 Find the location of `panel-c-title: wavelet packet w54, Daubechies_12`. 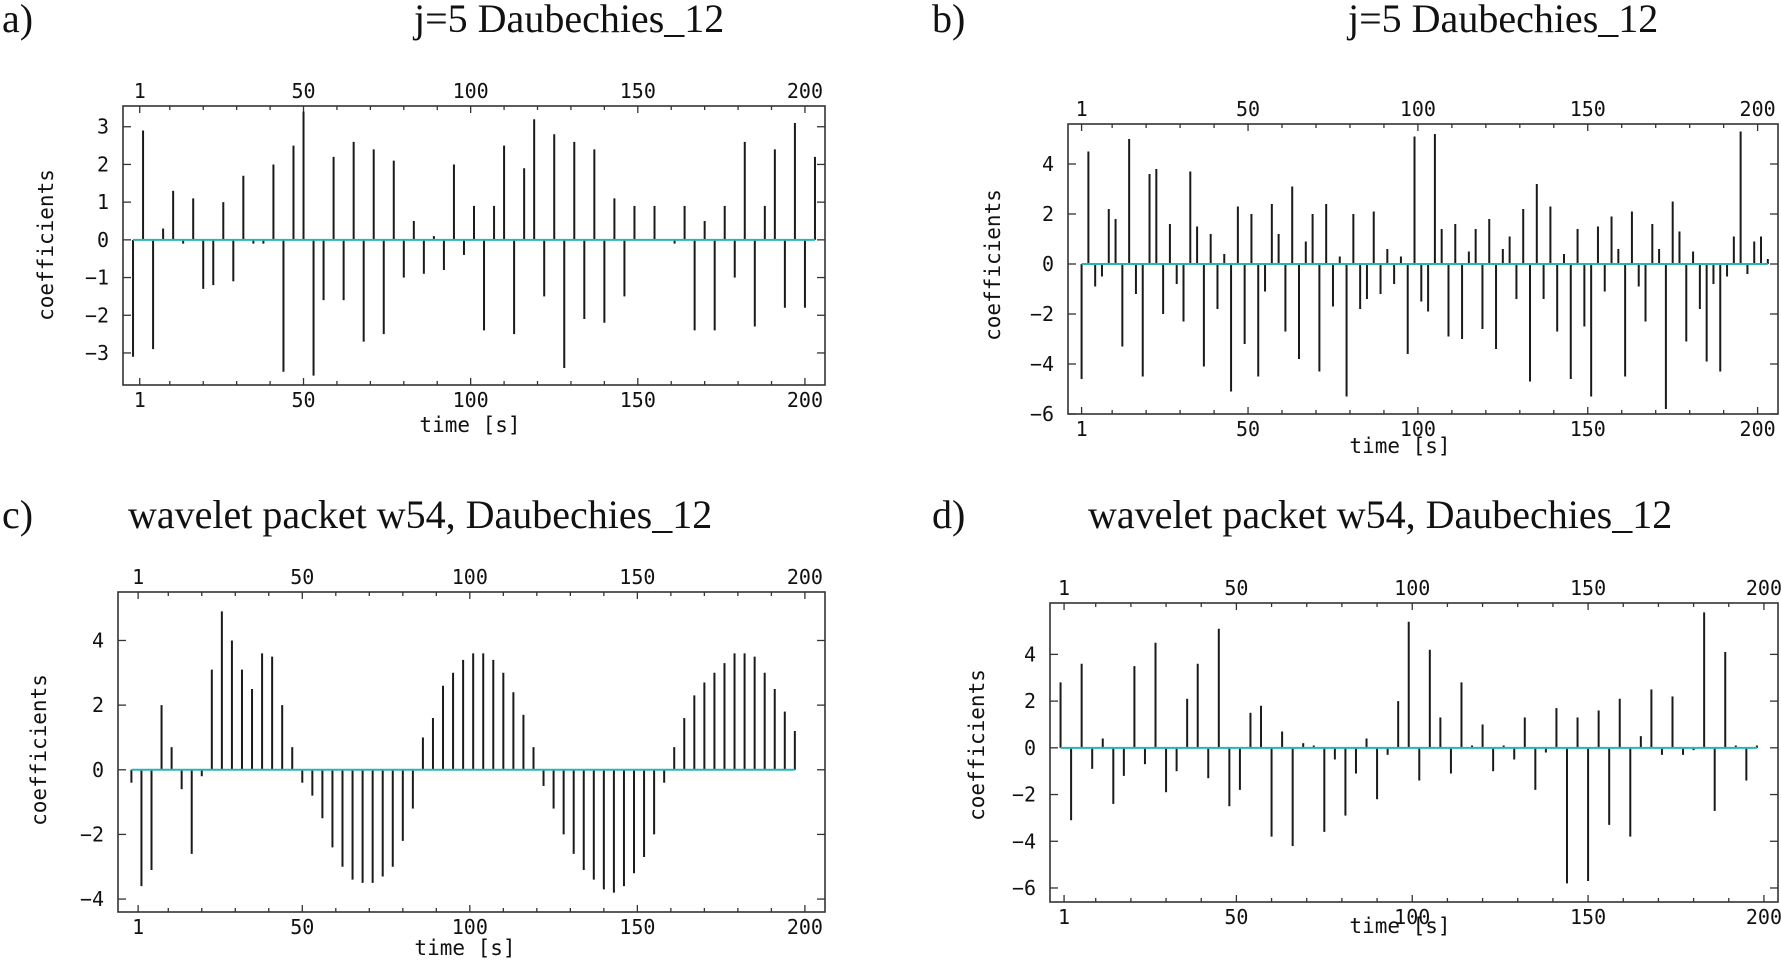

panel-c-title: wavelet packet w54, Daubechies_12 is located at coordinates (420, 514).